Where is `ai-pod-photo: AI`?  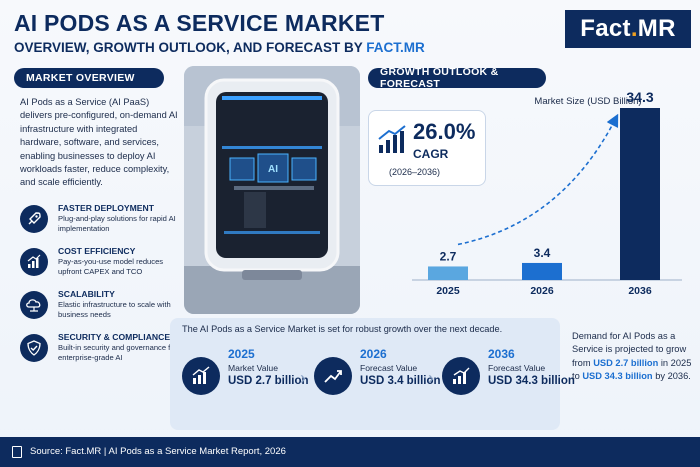
ai-pod-photo: AI is located at coordinates (272, 190).